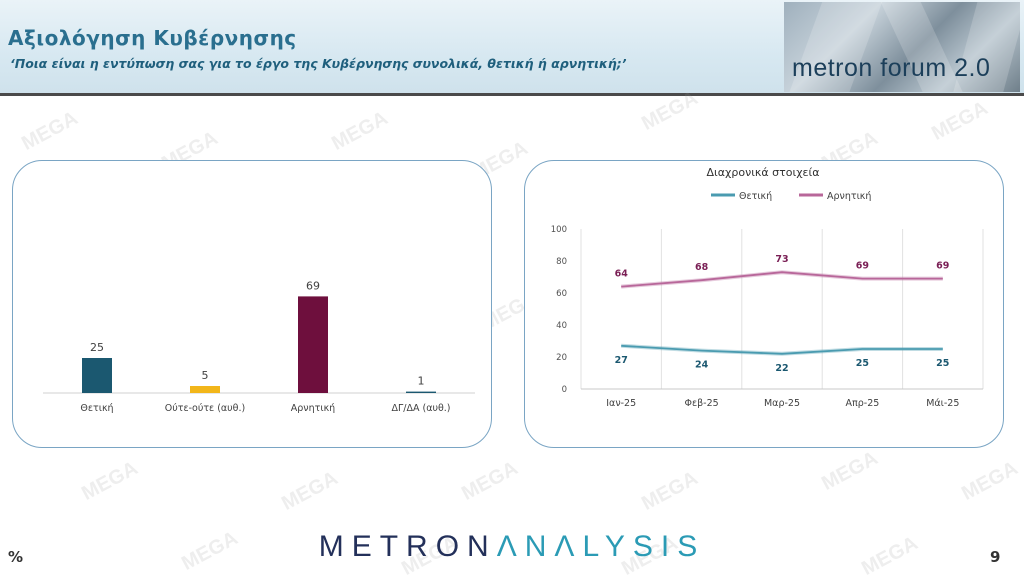 The image size is (1024, 581). Describe the element at coordinates (561, 358) in the screenshot. I see `y-tick-label: 20` at that location.